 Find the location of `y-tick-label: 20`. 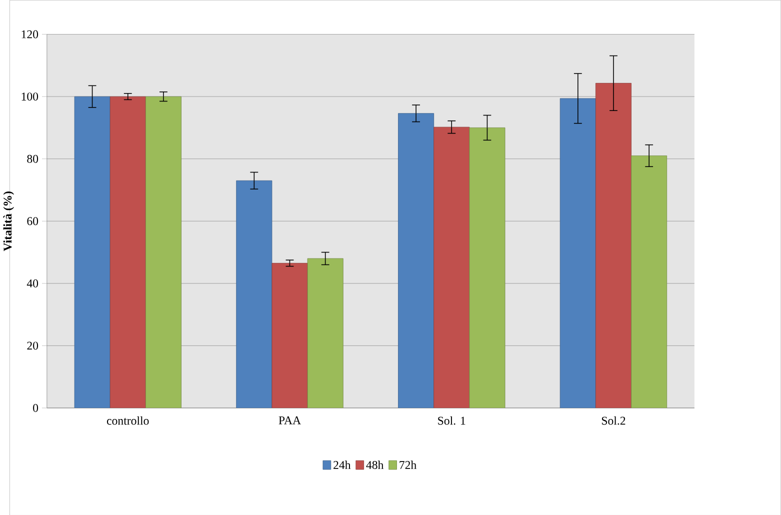

y-tick-label: 20 is located at coordinates (32, 345).